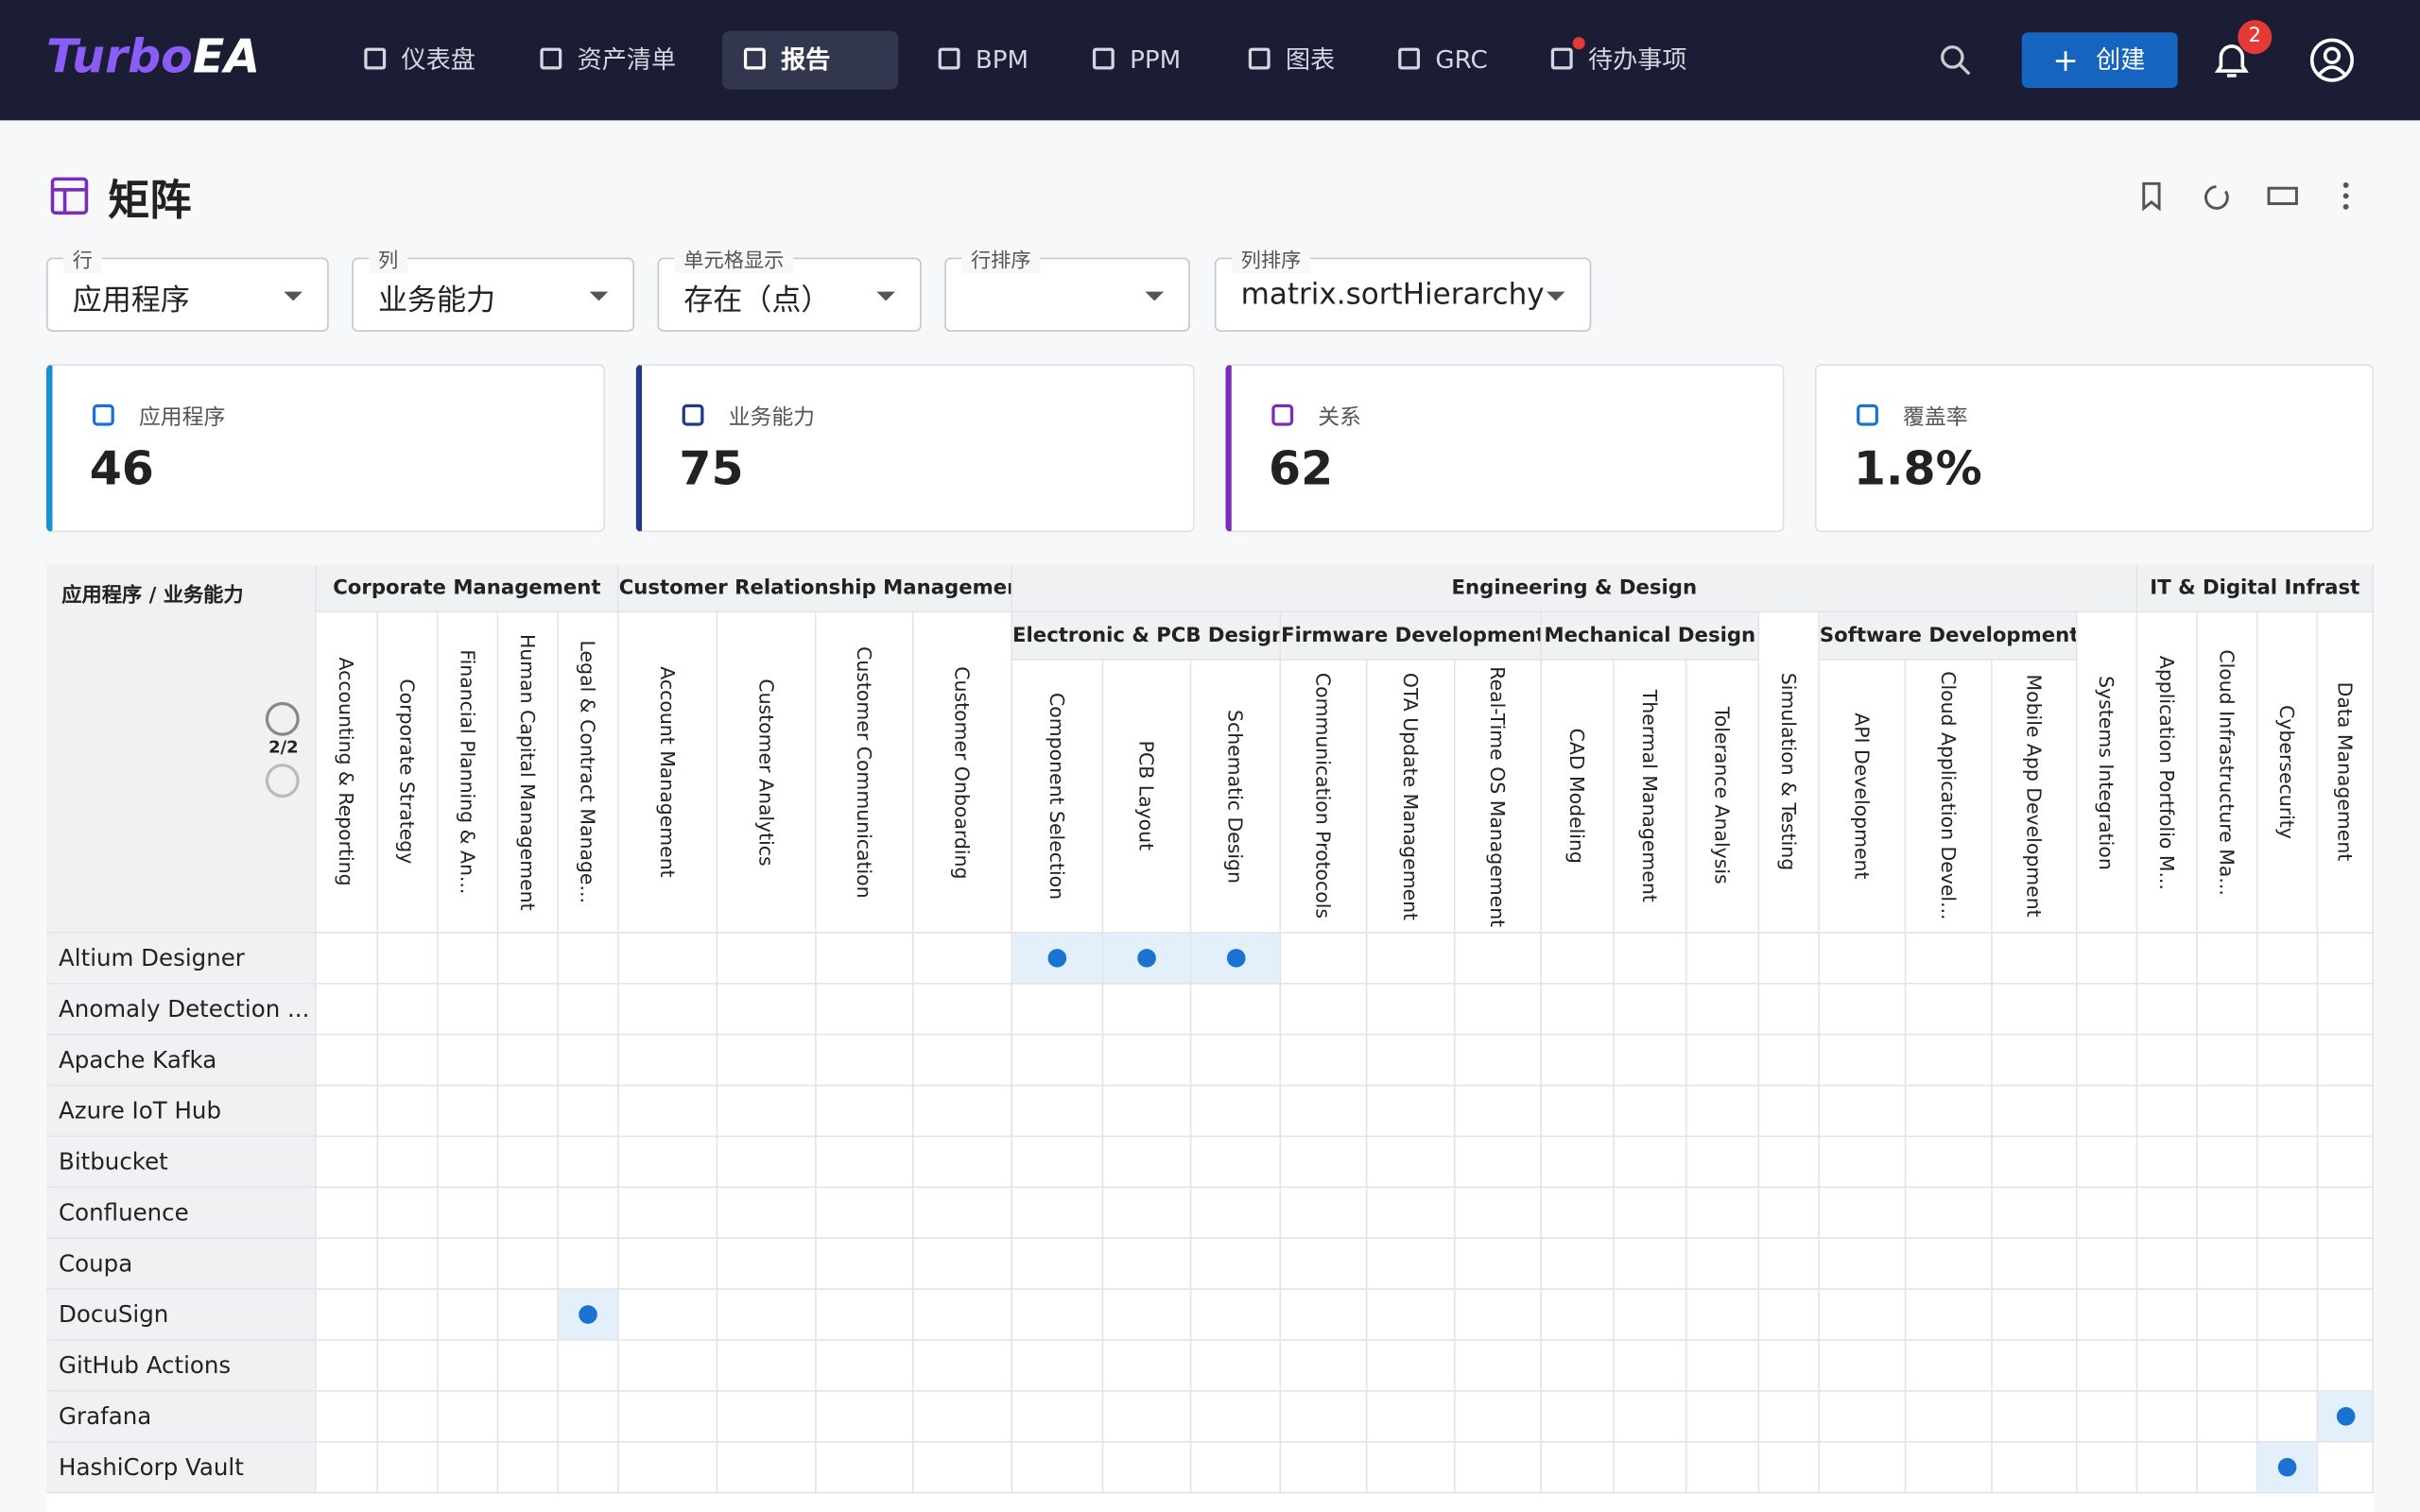 This screenshot has height=1512, width=2420. I want to click on filter-select: 列业务能力, so click(494, 288).